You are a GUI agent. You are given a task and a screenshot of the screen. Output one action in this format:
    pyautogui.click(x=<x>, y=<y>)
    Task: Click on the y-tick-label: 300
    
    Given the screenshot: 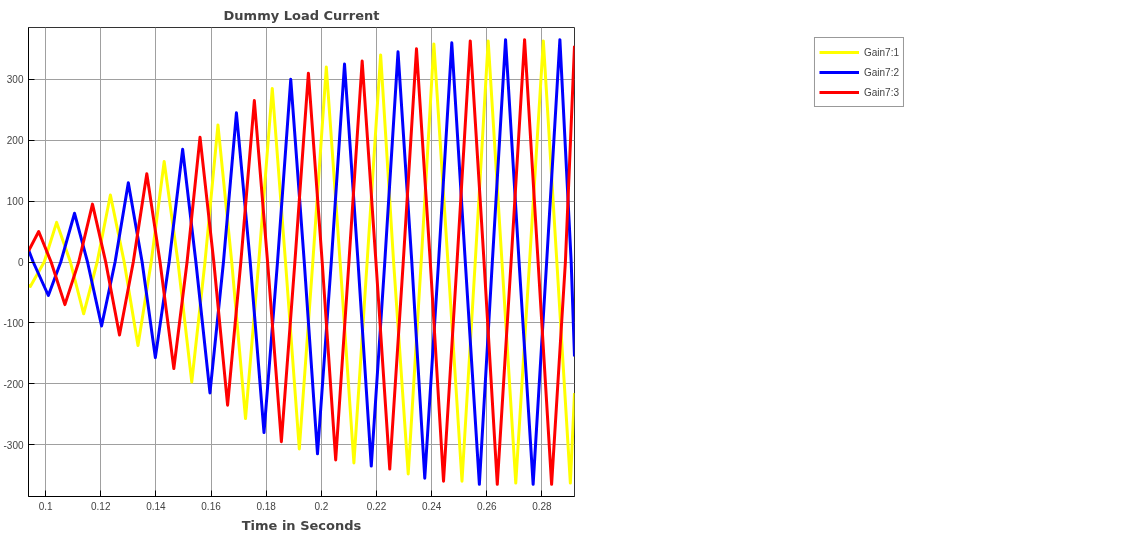 What is the action you would take?
    pyautogui.click(x=15, y=80)
    